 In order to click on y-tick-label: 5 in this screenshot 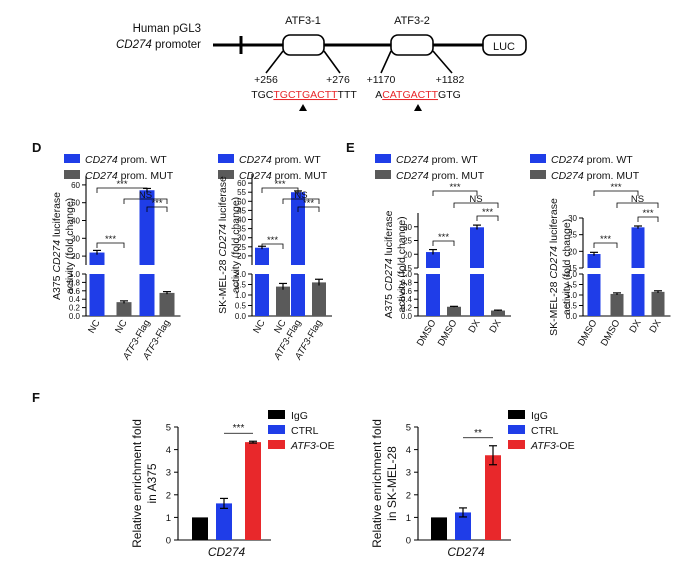, I will do `click(168, 428)`.